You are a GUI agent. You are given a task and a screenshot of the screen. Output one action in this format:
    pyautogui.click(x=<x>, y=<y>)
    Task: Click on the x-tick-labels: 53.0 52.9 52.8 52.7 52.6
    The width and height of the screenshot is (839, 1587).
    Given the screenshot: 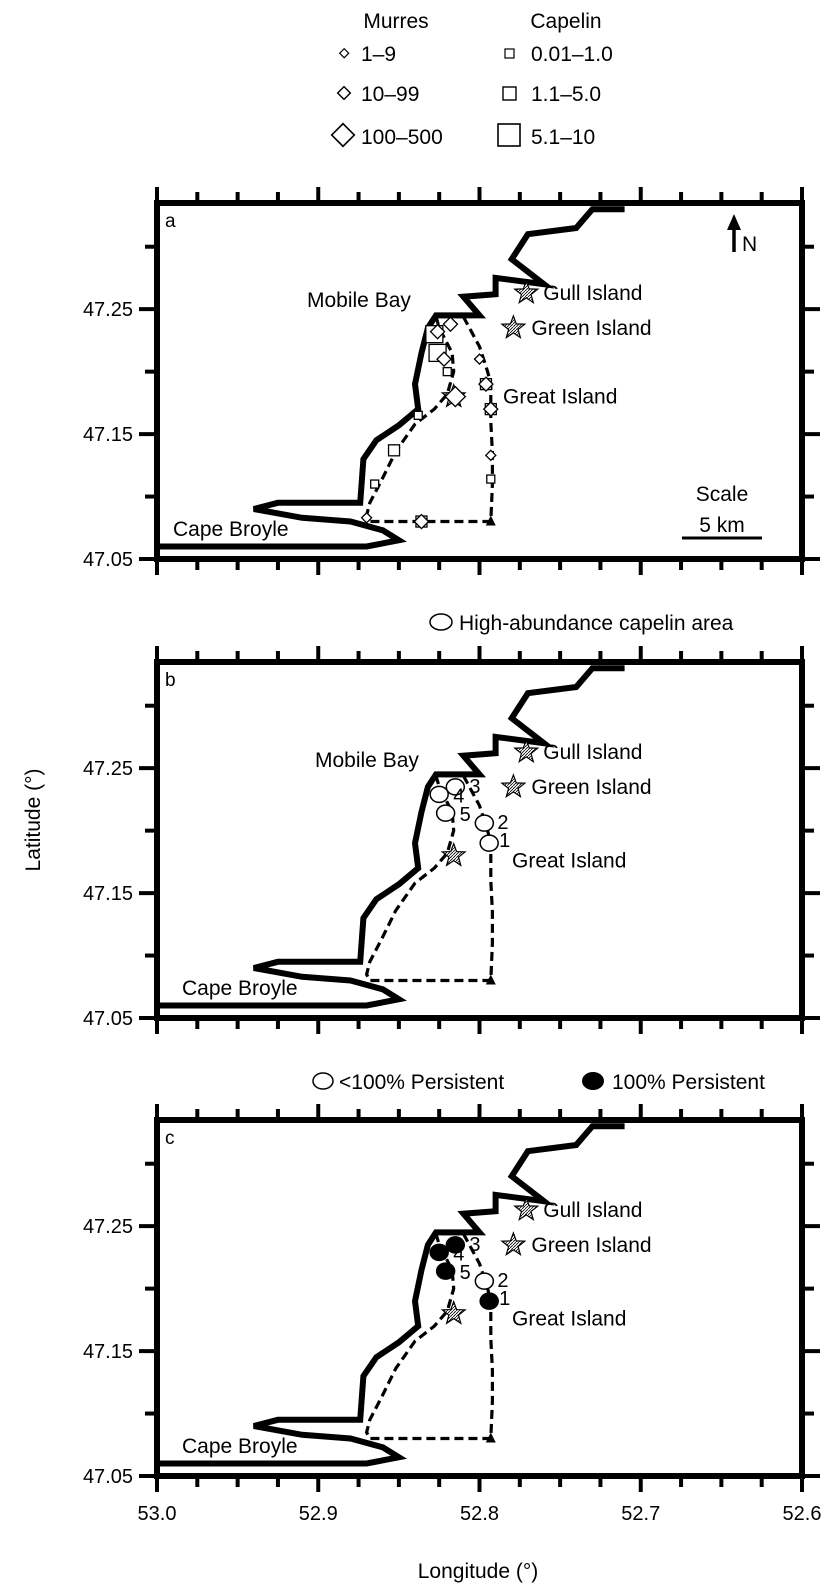 What is the action you would take?
    pyautogui.click(x=480, y=1514)
    